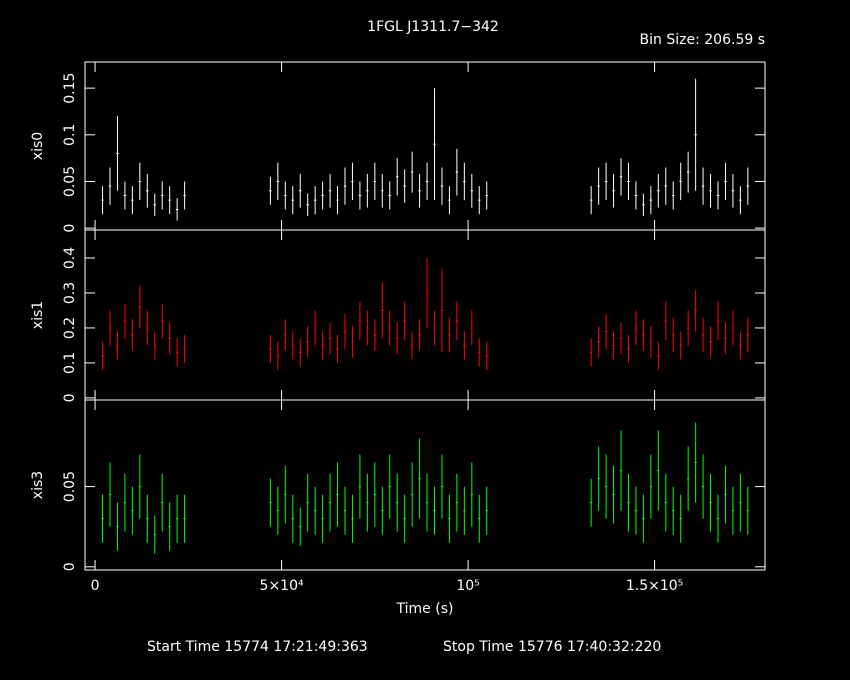  I want to click on chart-title: 1FGL J1311.7−342, so click(433, 27).